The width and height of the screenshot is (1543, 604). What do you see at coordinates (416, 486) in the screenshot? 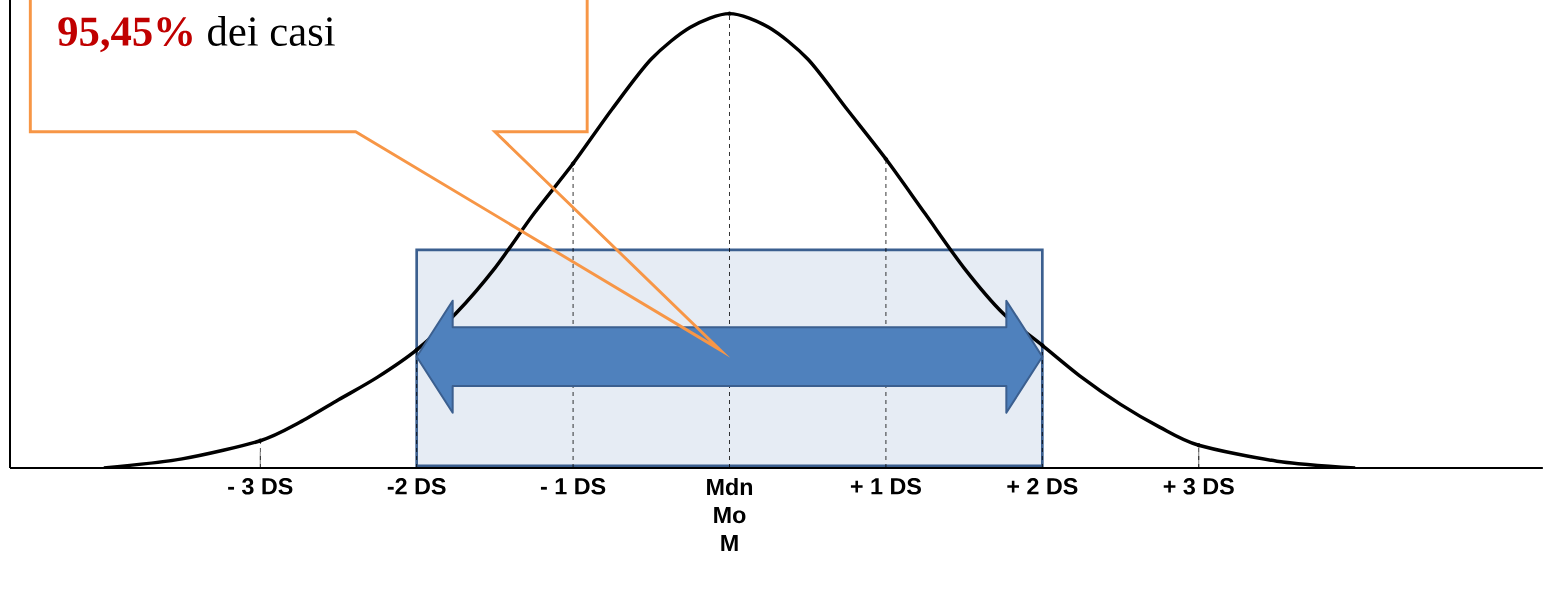
I see `x-tick-label: -2 DS` at bounding box center [416, 486].